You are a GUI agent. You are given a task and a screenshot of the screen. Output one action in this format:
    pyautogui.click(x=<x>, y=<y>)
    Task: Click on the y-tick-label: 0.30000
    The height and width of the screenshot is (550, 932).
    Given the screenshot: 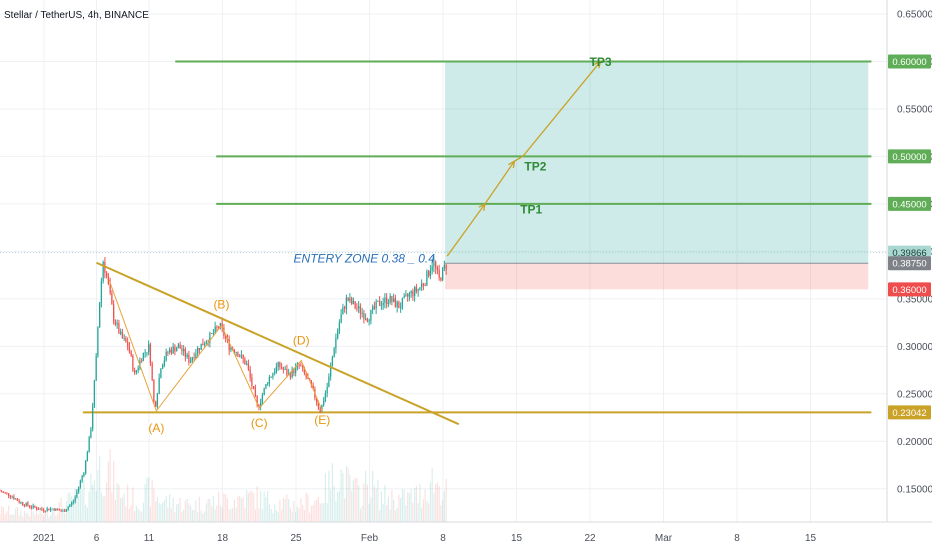 What is the action you would take?
    pyautogui.click(x=914, y=347)
    